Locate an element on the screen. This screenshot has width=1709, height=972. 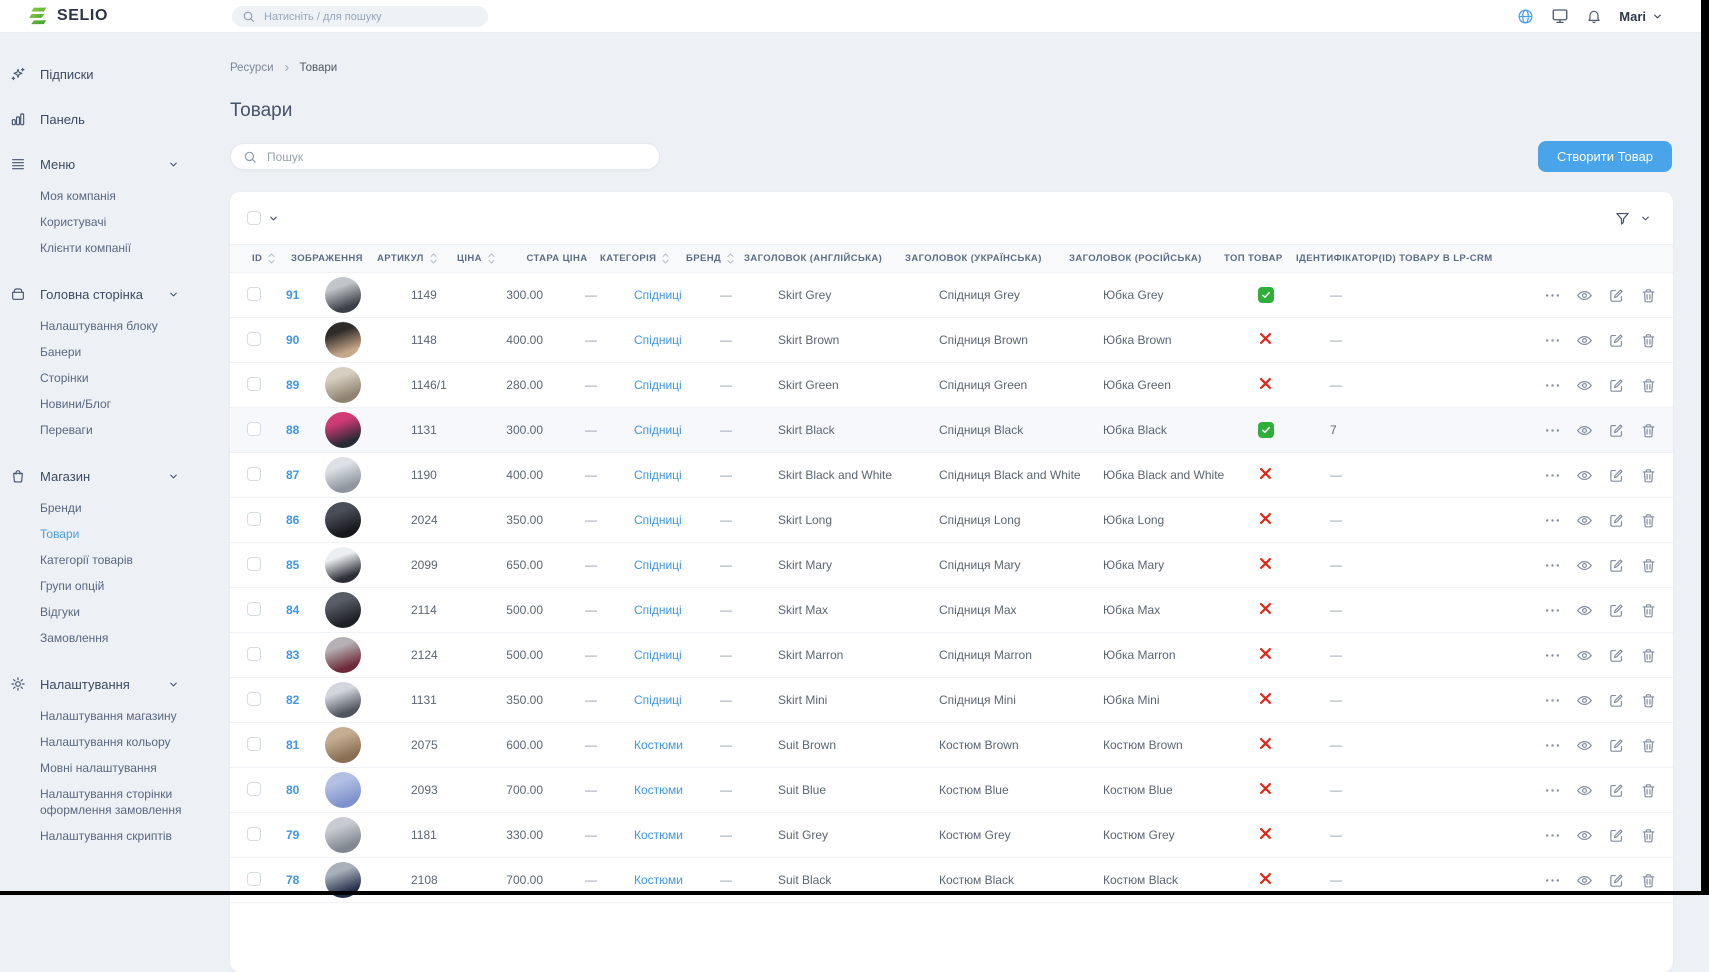
sidebar-item-shop: Магазин is located at coordinates (106, 476).